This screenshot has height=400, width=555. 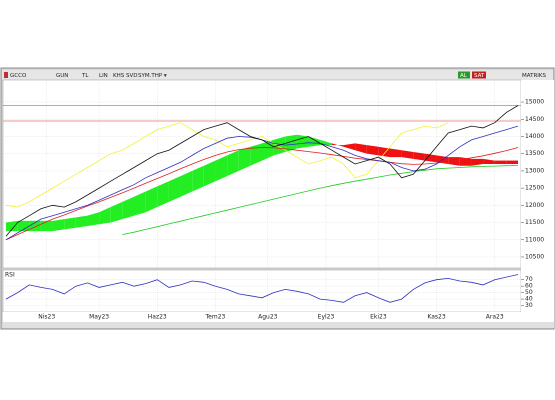 I want to click on y-axis-area, so click(x=537, y=196).